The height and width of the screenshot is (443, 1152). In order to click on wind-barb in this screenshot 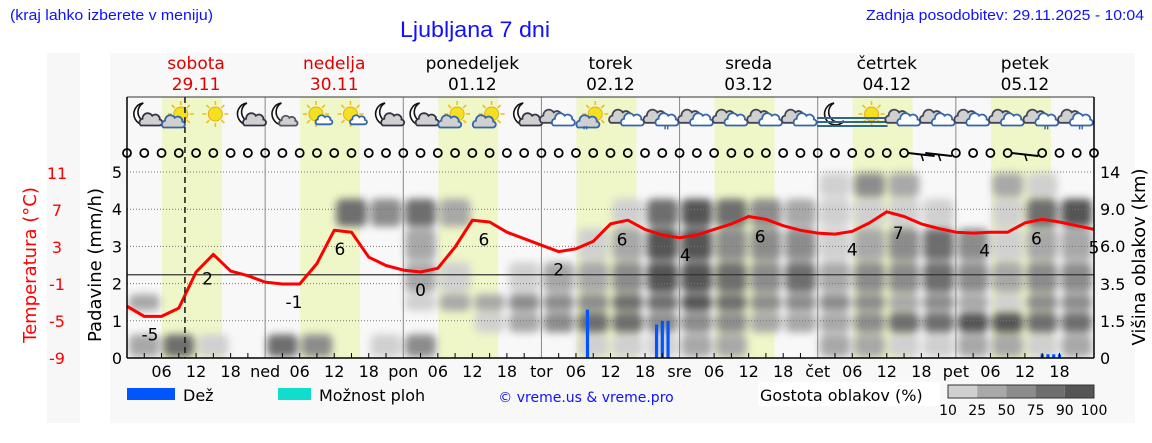, I will do `click(938, 154)`.